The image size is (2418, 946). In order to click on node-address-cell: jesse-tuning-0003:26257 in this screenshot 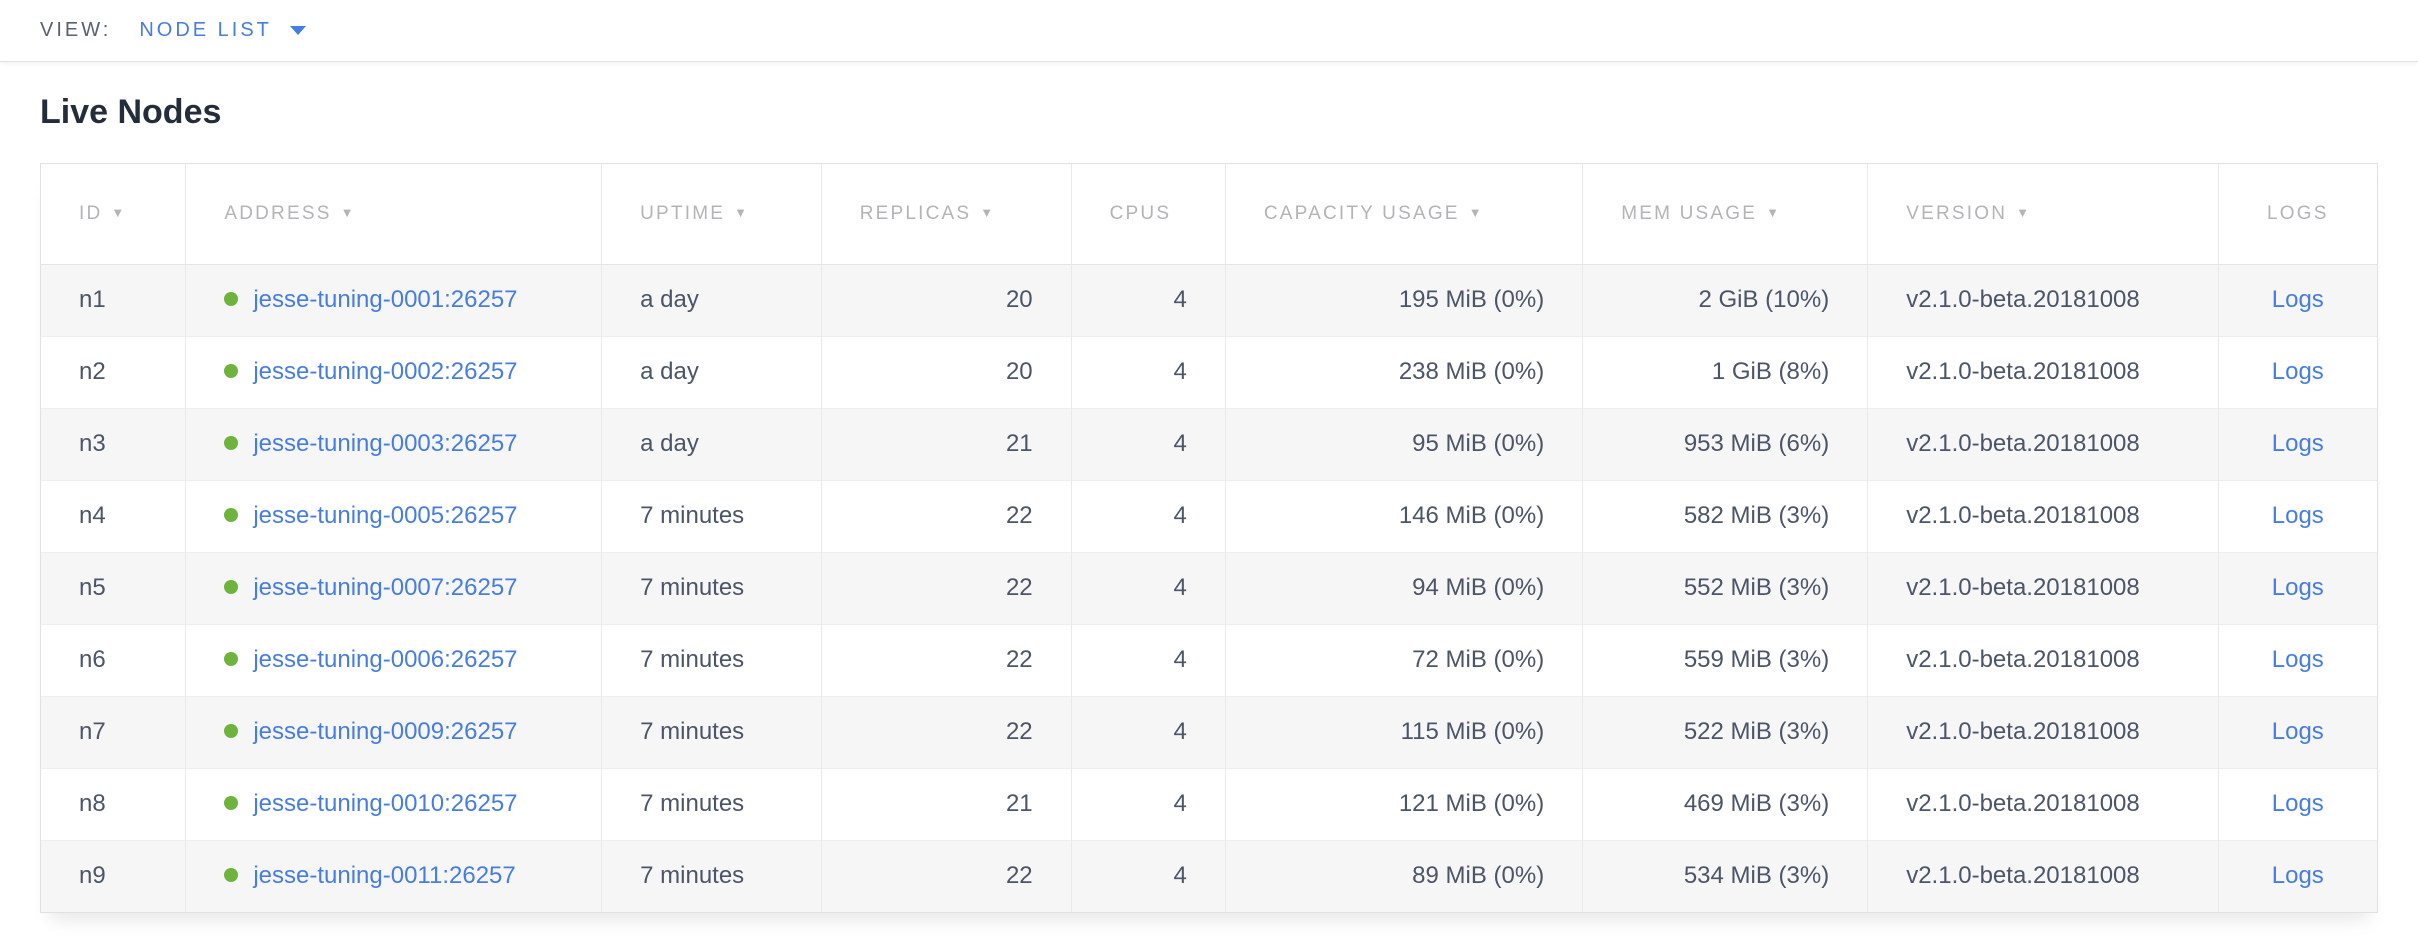, I will do `click(393, 443)`.